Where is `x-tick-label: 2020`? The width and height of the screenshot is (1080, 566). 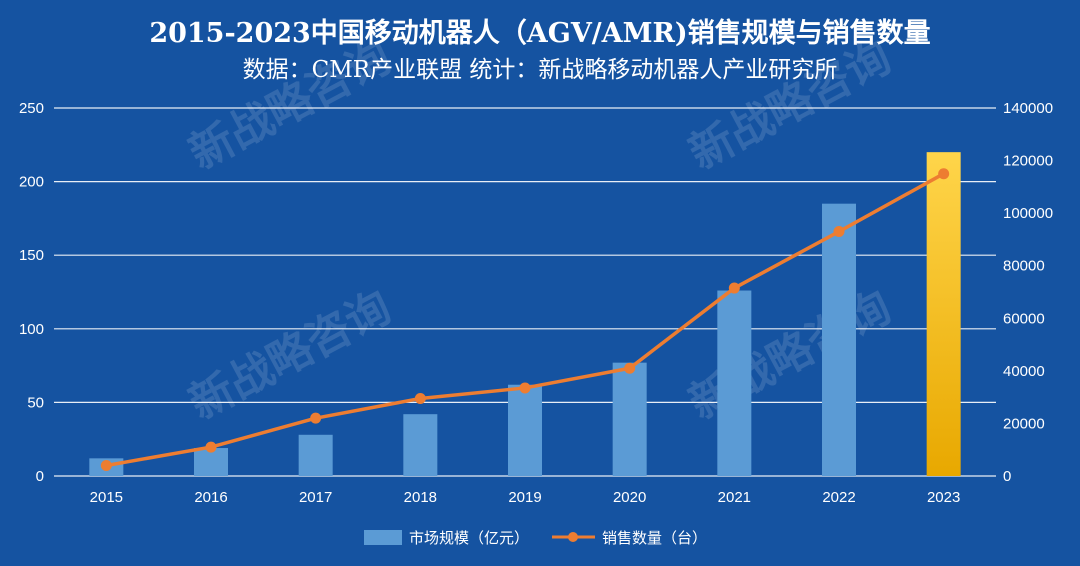 x-tick-label: 2020 is located at coordinates (629, 497).